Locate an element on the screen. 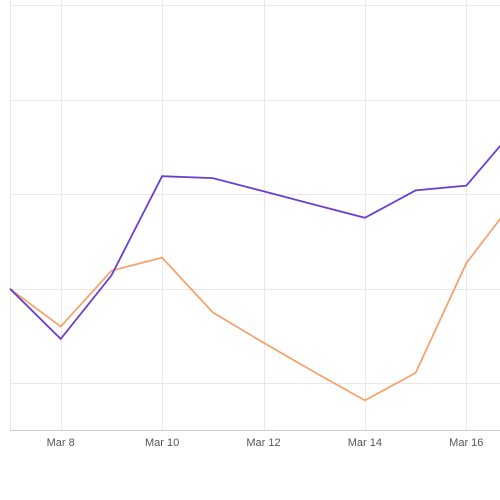 This screenshot has height=500, width=500. x-tick-label: Mar 8 is located at coordinates (61, 443).